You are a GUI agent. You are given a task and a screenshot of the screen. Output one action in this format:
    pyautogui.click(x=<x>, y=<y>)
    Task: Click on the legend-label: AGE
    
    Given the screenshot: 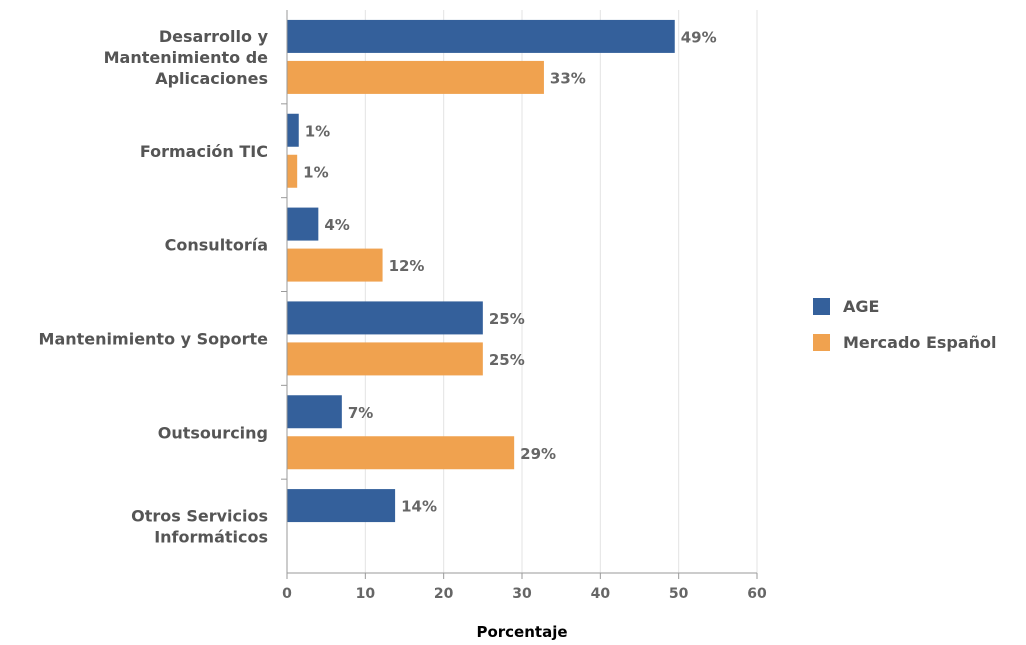 What is the action you would take?
    pyautogui.click(x=861, y=306)
    